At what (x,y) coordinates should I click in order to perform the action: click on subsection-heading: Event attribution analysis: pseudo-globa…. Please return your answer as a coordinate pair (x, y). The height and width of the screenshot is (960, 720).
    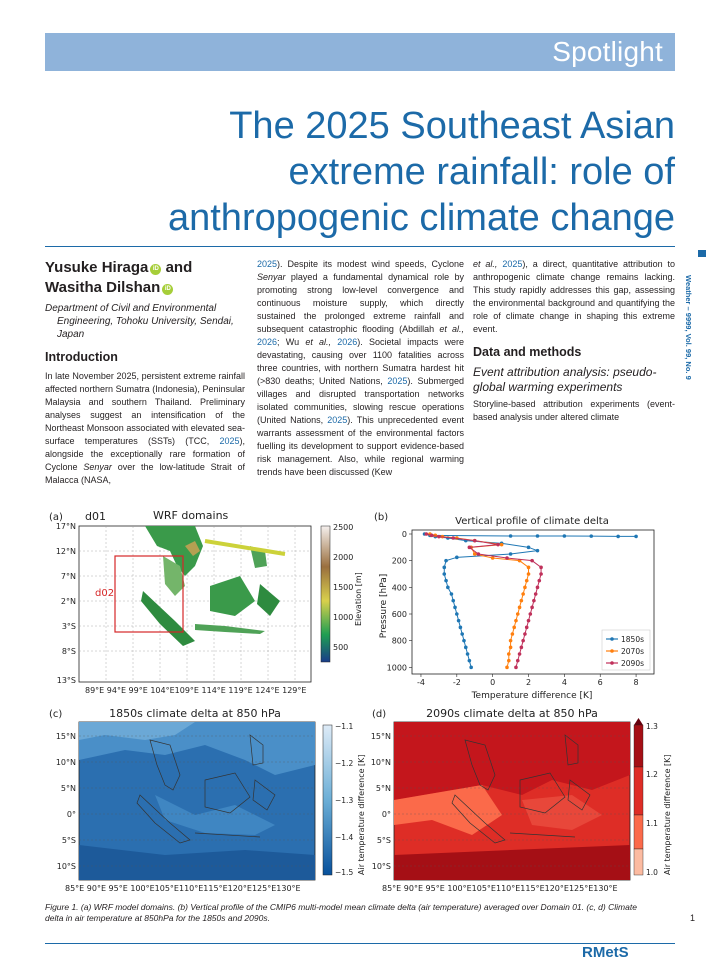
    Looking at the image, I should click on (565, 379).